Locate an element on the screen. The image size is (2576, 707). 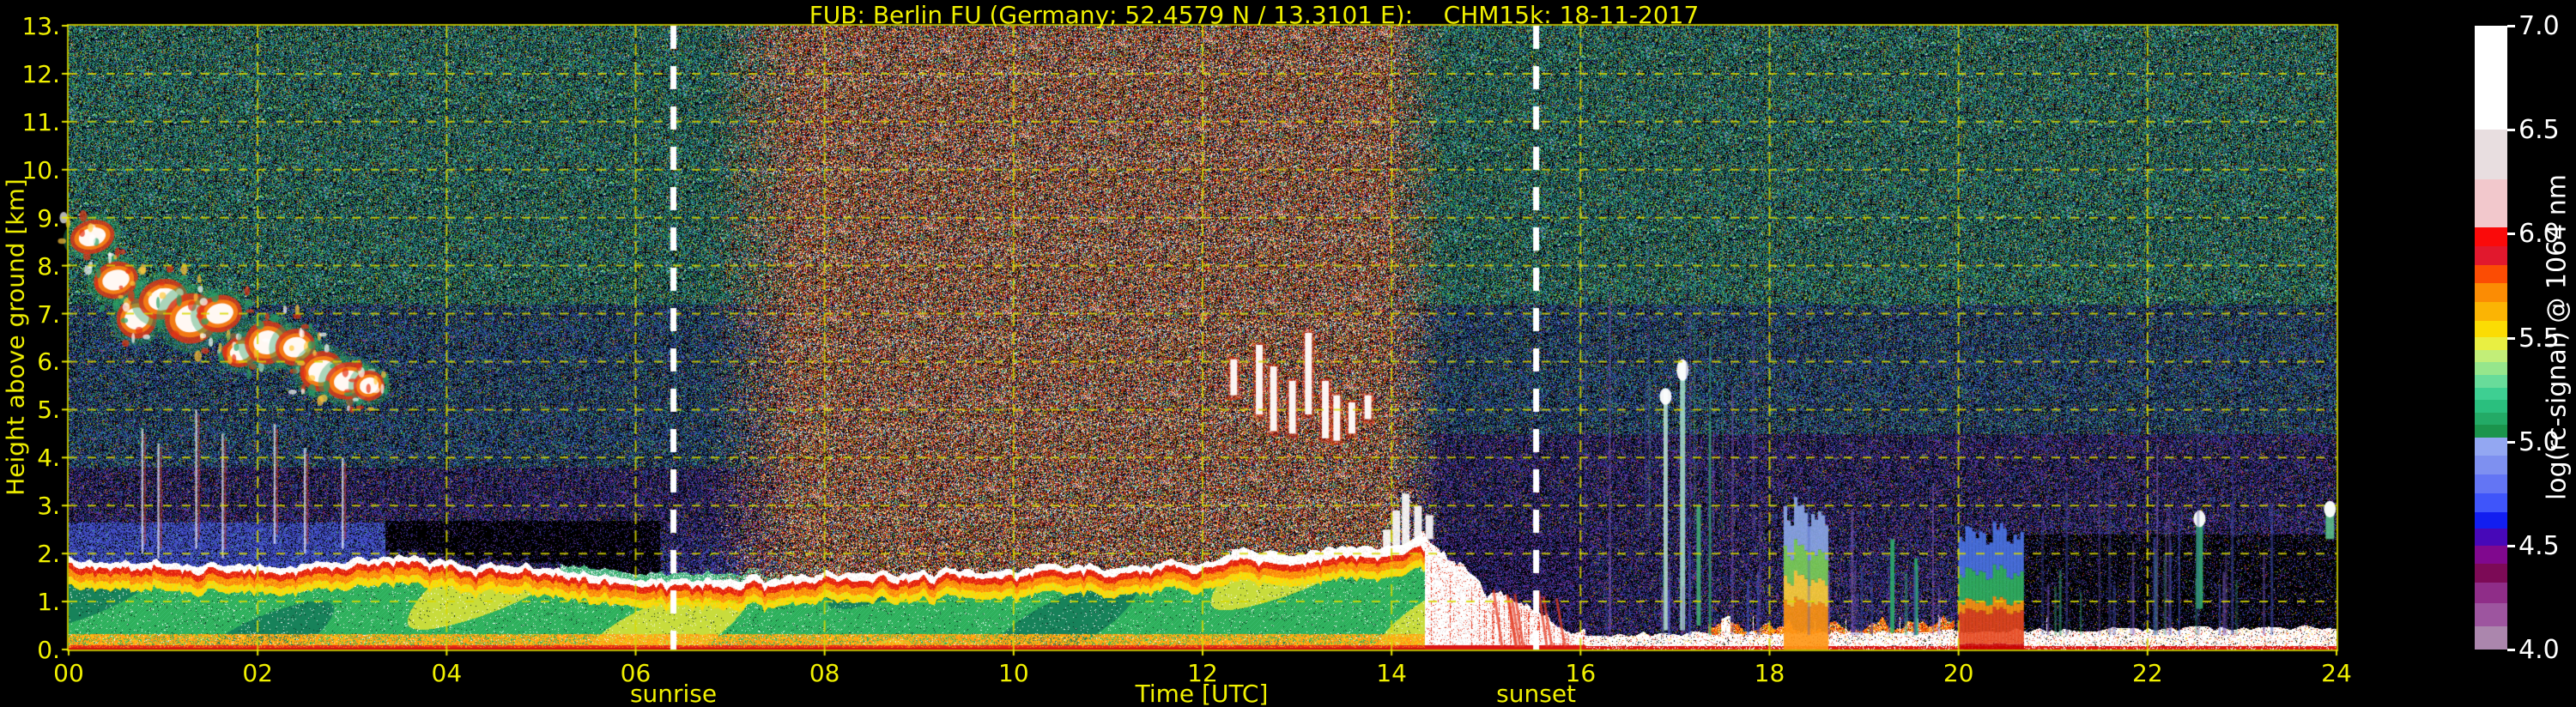
colorbar-tick-label: 5.5 is located at coordinates (2539, 338).